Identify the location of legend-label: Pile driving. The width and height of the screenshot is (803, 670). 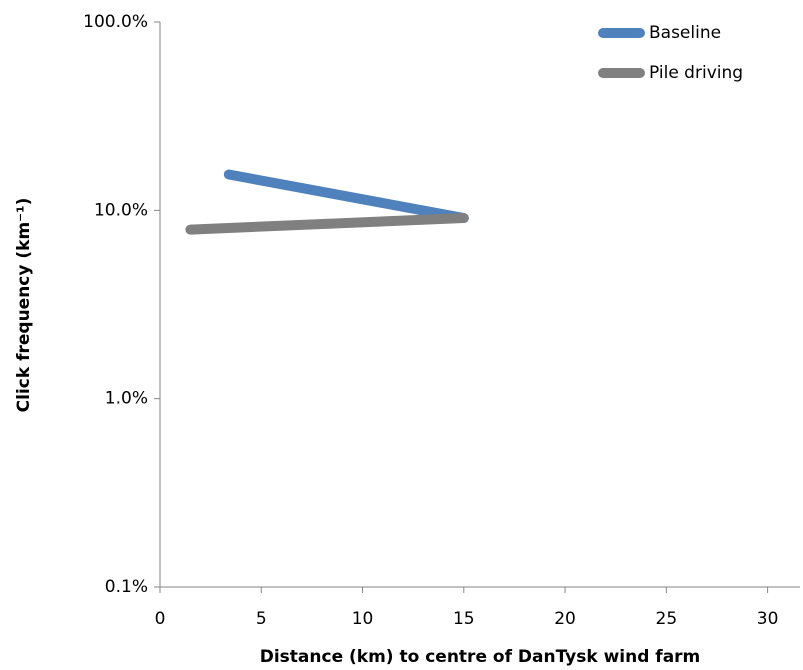
(696, 73).